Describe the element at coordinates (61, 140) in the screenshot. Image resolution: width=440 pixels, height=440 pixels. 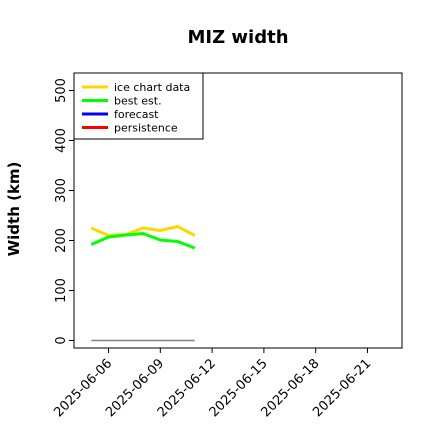
I see `y-tick-label: 400` at that location.